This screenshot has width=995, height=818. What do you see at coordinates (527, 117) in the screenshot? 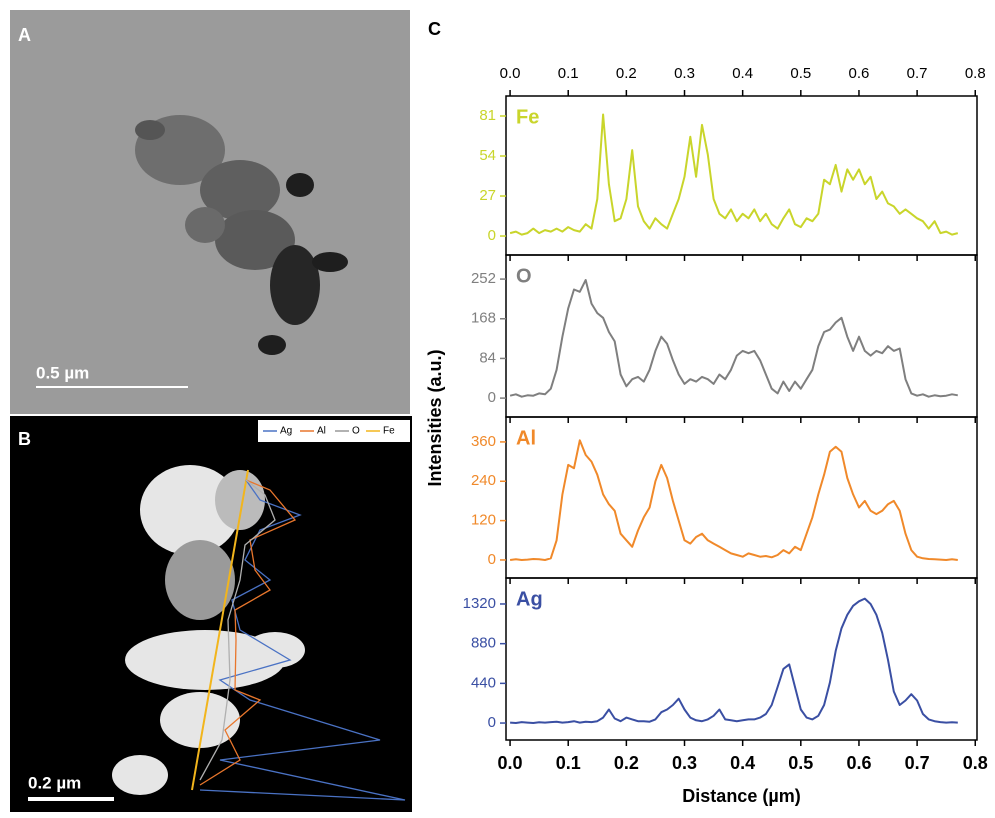
I see `series-label: Fe` at bounding box center [527, 117].